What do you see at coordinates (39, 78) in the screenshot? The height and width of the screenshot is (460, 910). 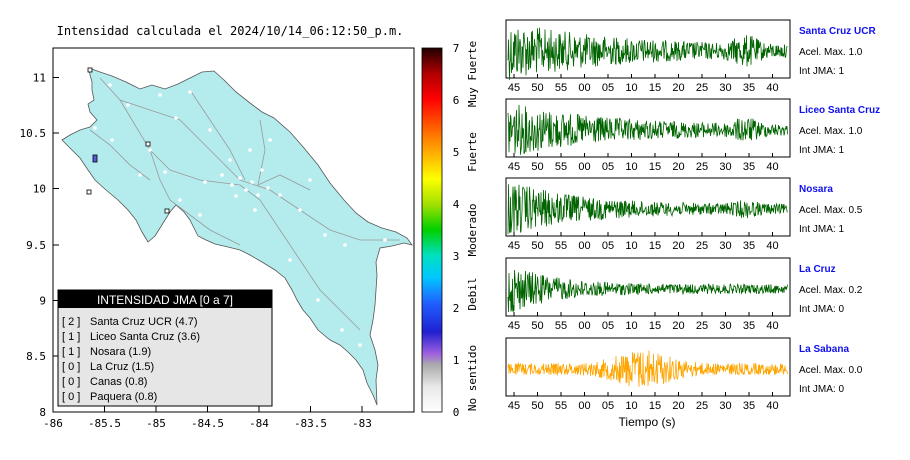 I see `y-tick-label: 11` at bounding box center [39, 78].